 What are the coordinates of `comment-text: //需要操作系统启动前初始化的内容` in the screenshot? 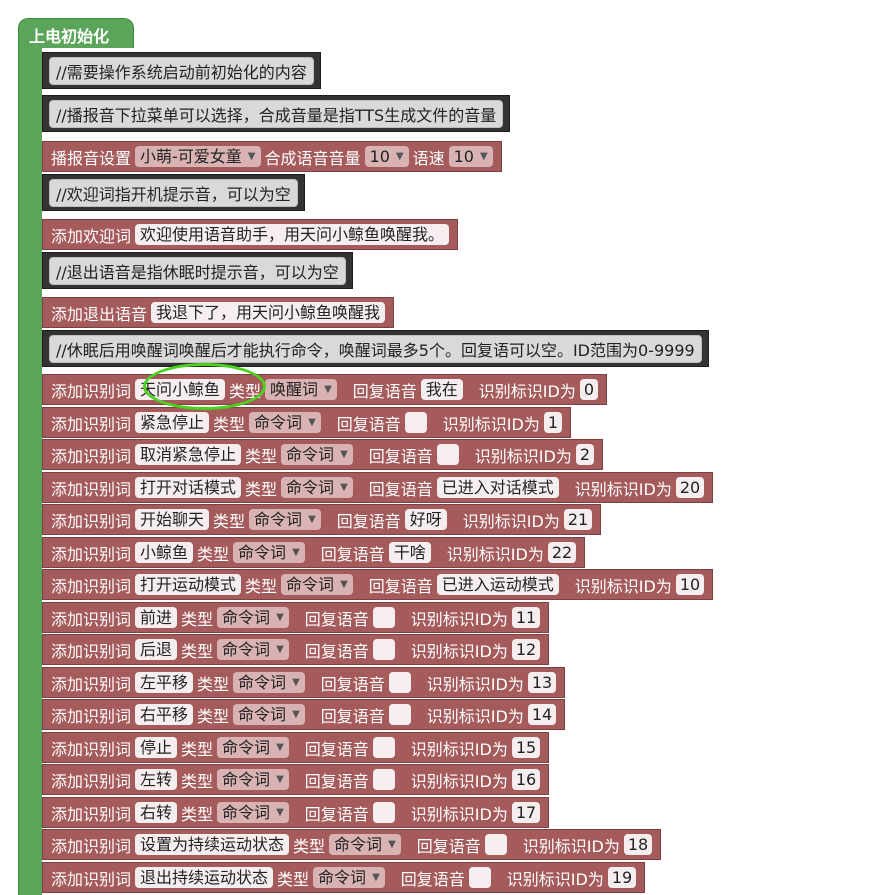 It's located at (181, 70).